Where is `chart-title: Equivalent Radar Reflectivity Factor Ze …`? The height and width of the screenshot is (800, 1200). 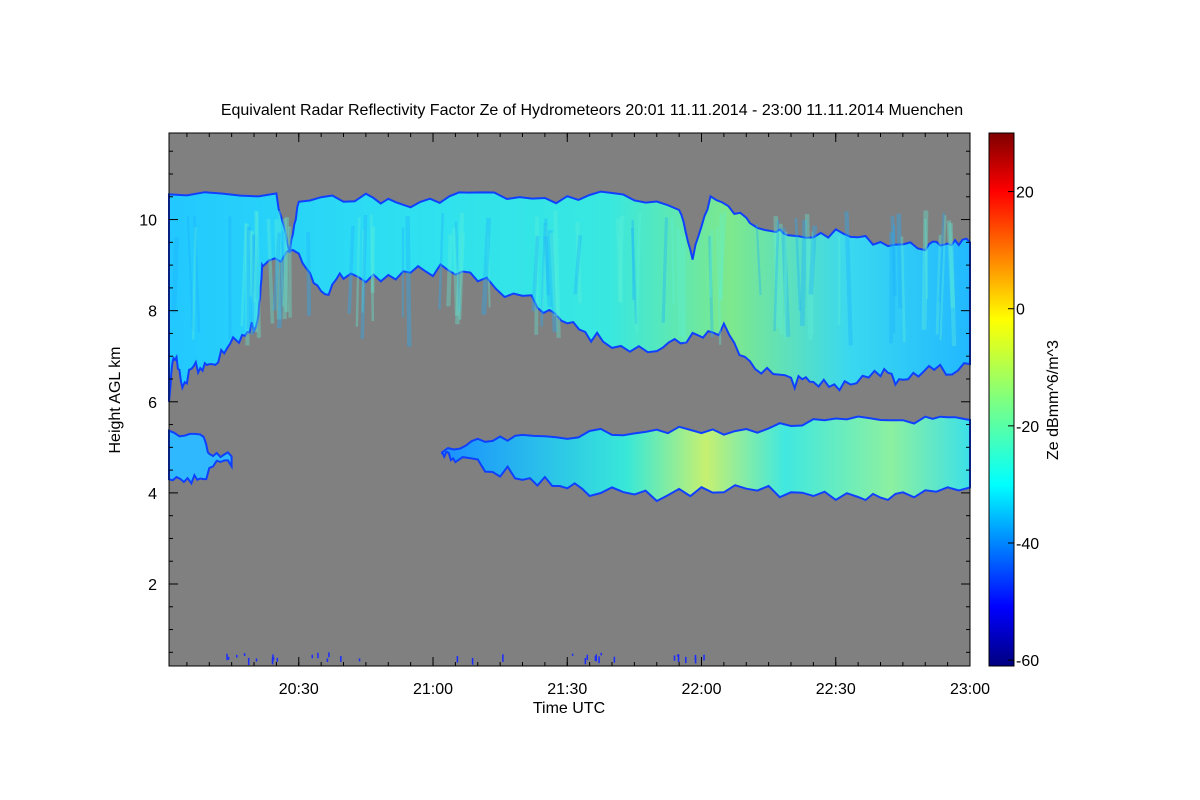
chart-title: Equivalent Radar Reflectivity Factor Ze … is located at coordinates (592, 110).